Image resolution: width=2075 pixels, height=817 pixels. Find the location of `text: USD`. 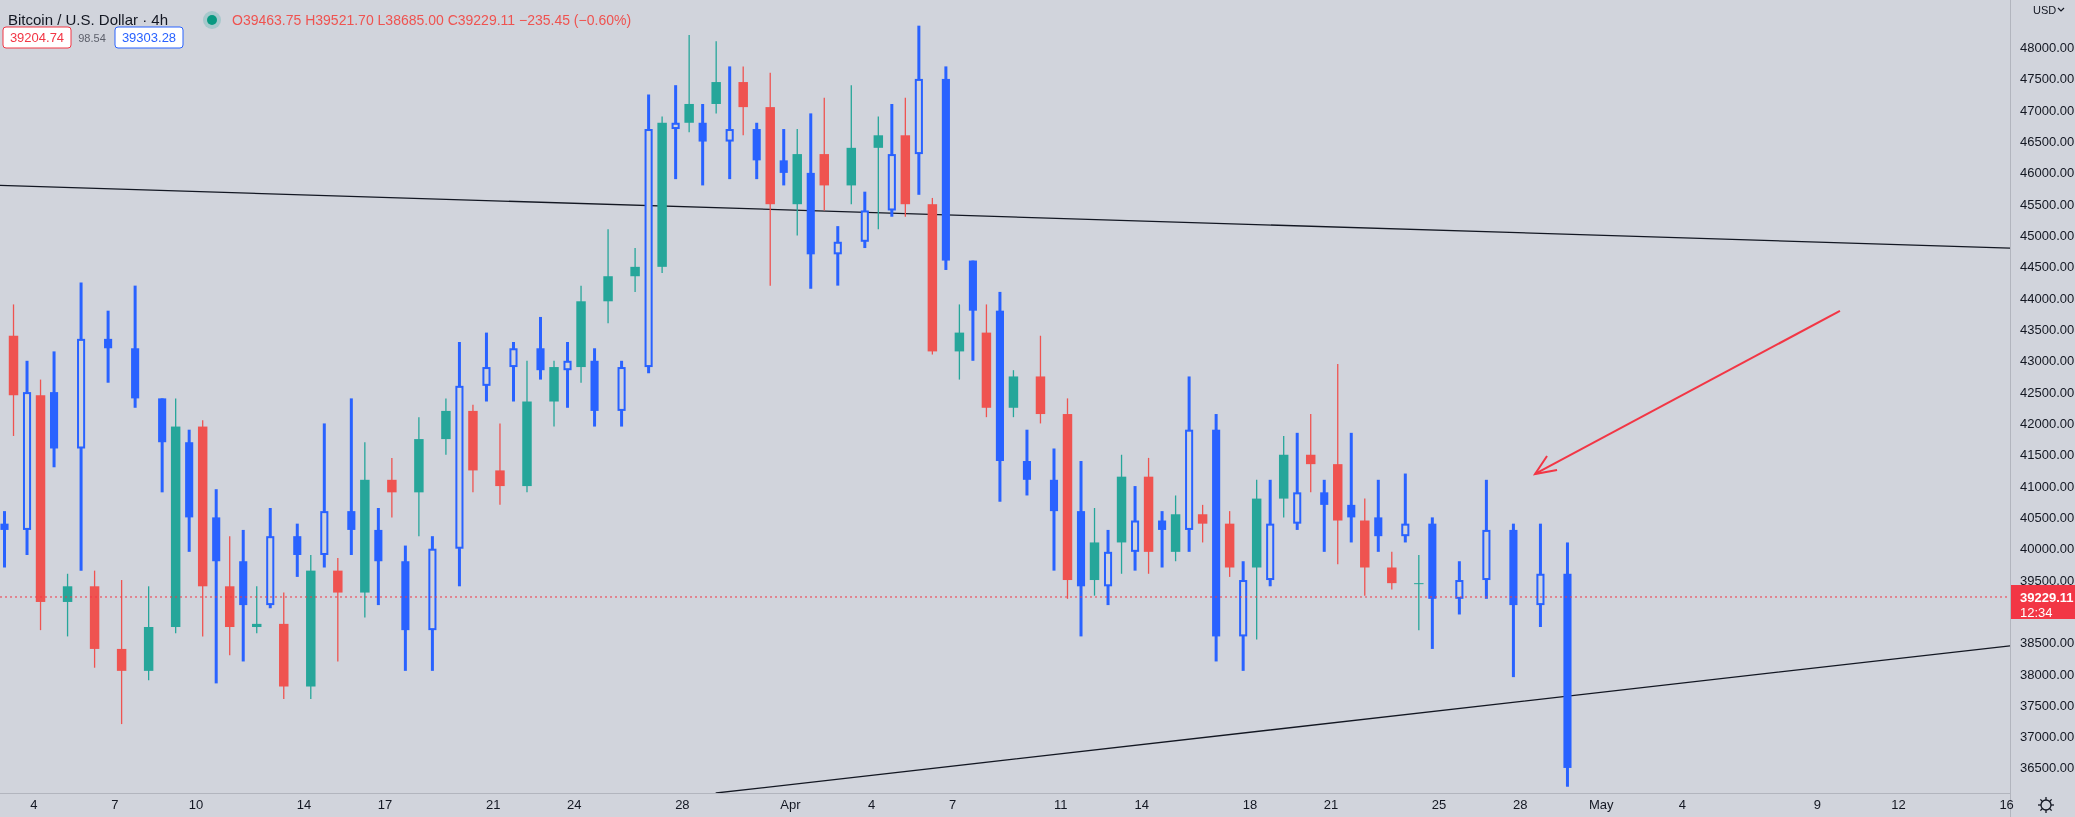

text: USD is located at coordinates (2045, 10).